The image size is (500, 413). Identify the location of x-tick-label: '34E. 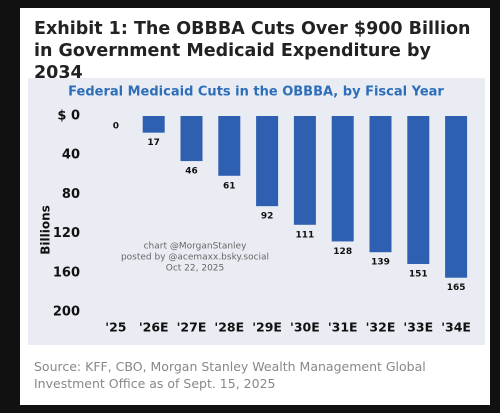
(456, 327).